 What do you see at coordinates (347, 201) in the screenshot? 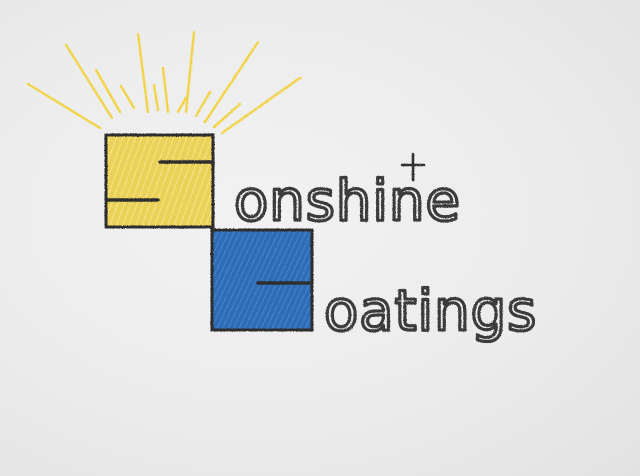
I see `logo-word-sonshine: onshine` at bounding box center [347, 201].